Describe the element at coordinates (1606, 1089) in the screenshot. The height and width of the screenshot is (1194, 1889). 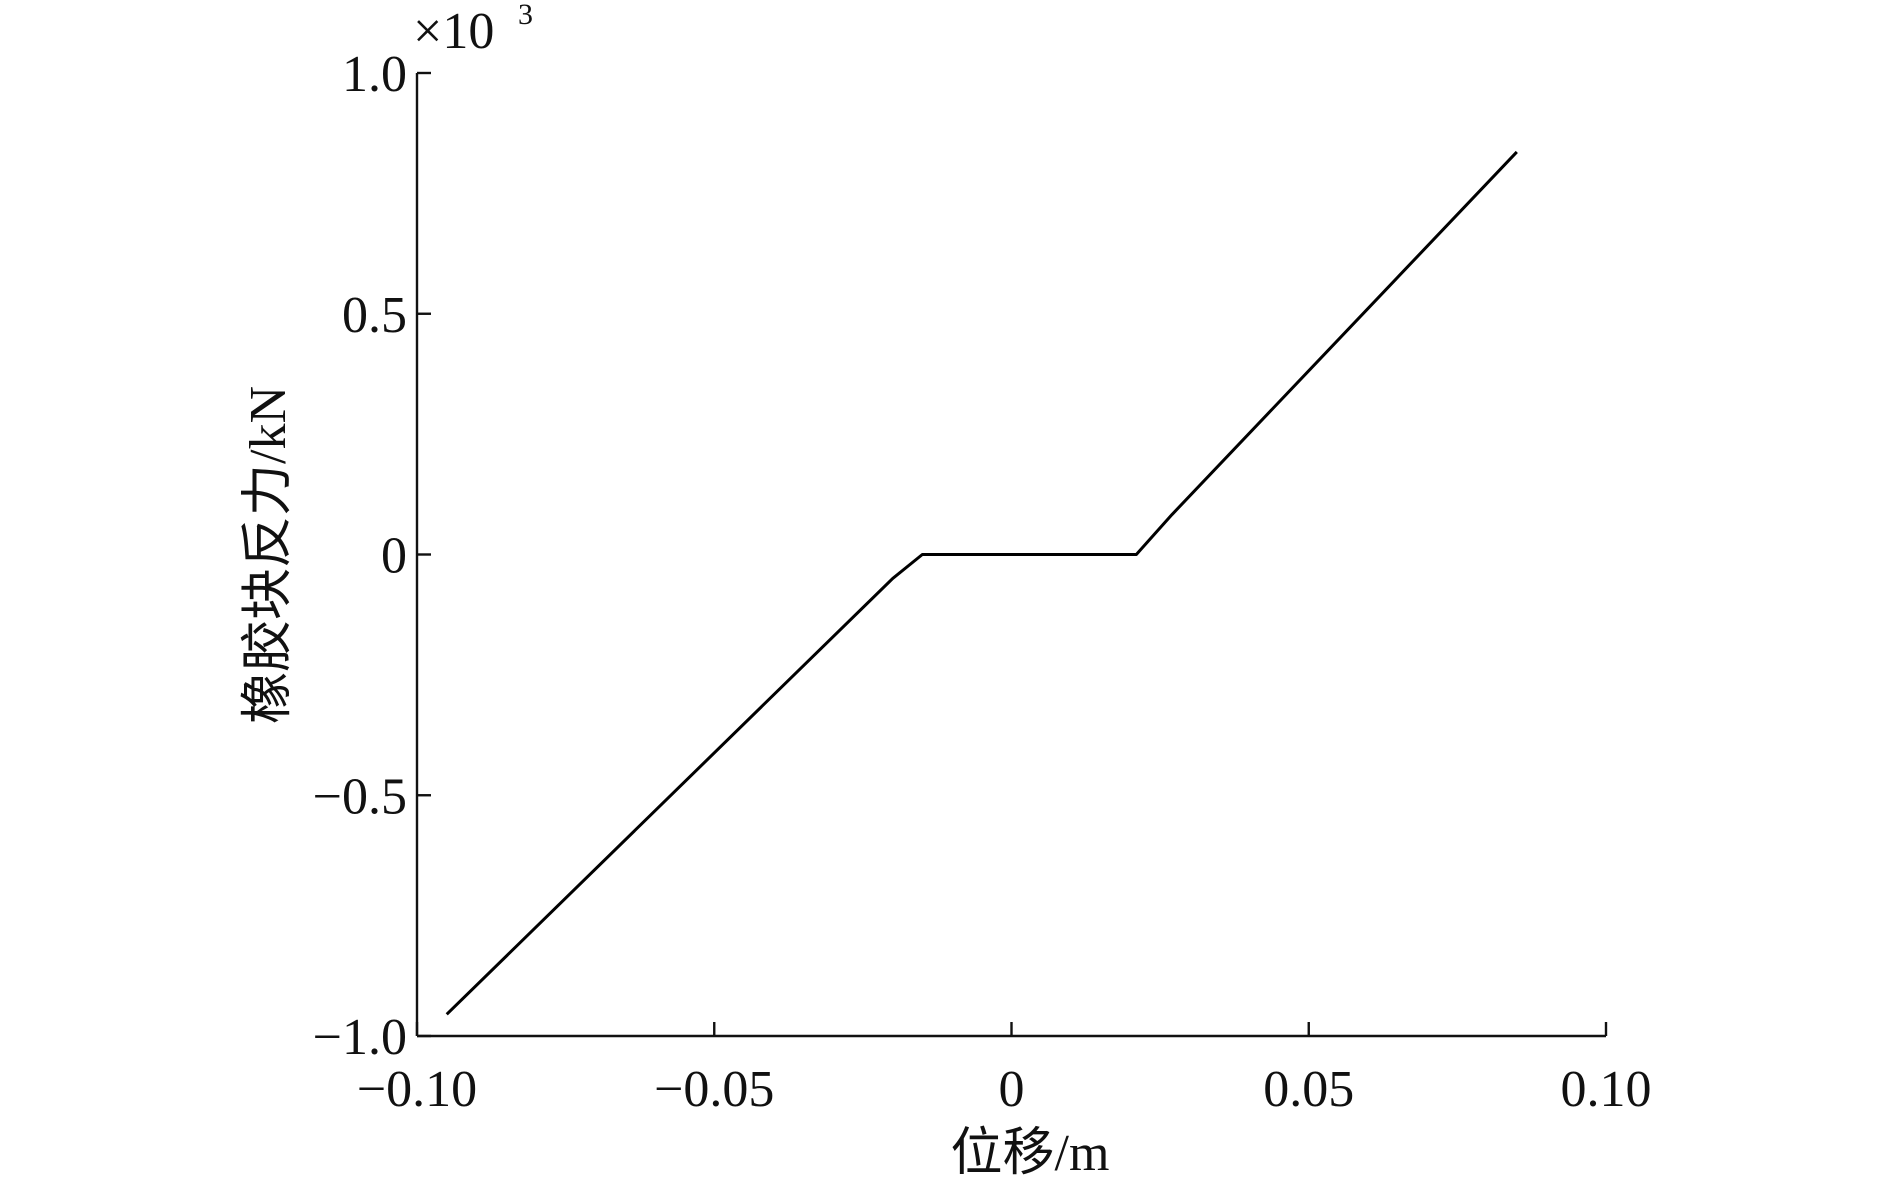
I see `x-tick-label: 0.10` at that location.